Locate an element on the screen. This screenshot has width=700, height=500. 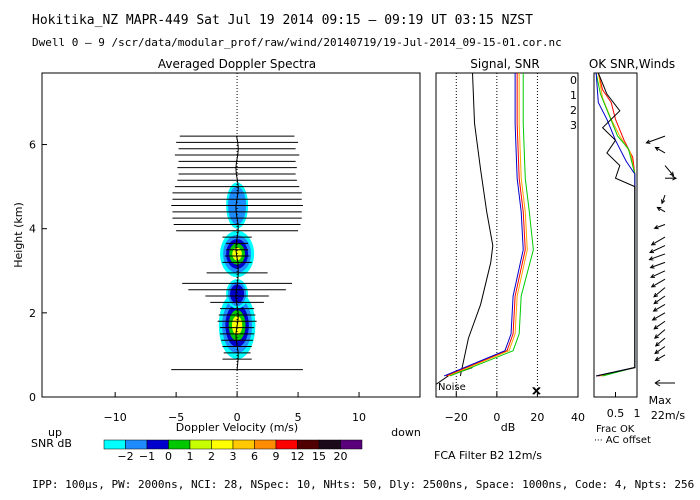
spectra-y-tick-label: 6 is located at coordinates (32, 145).